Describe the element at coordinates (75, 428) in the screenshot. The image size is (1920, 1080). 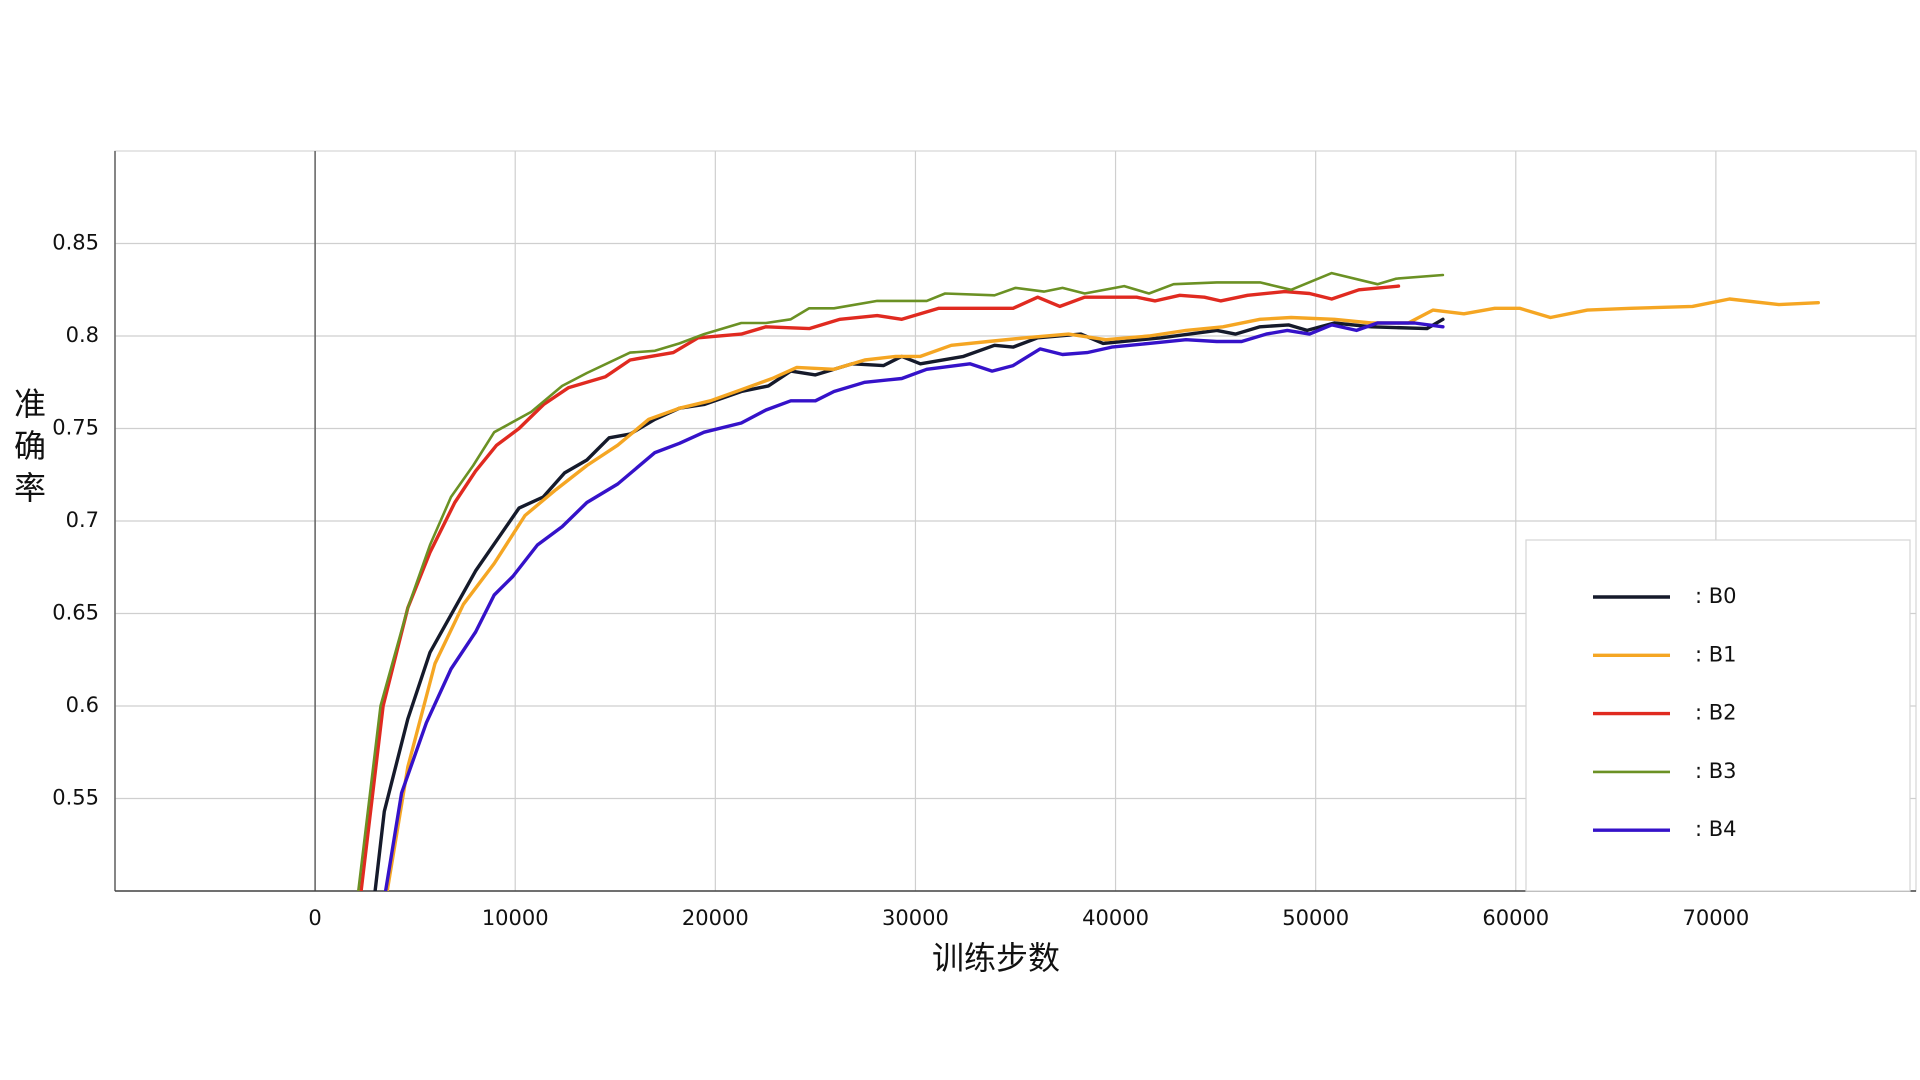
I see `y-tick-label: 0.75` at that location.